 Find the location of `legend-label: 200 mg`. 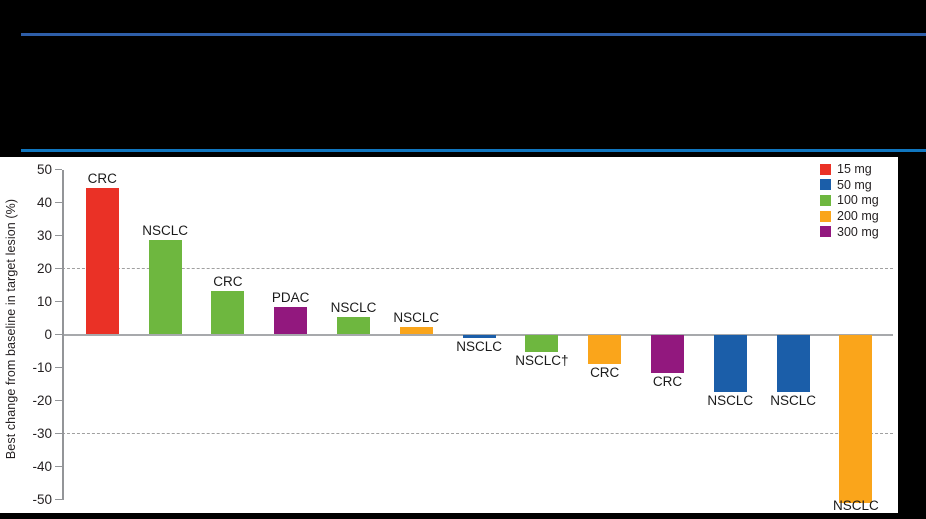

legend-label: 200 mg is located at coordinates (858, 216).